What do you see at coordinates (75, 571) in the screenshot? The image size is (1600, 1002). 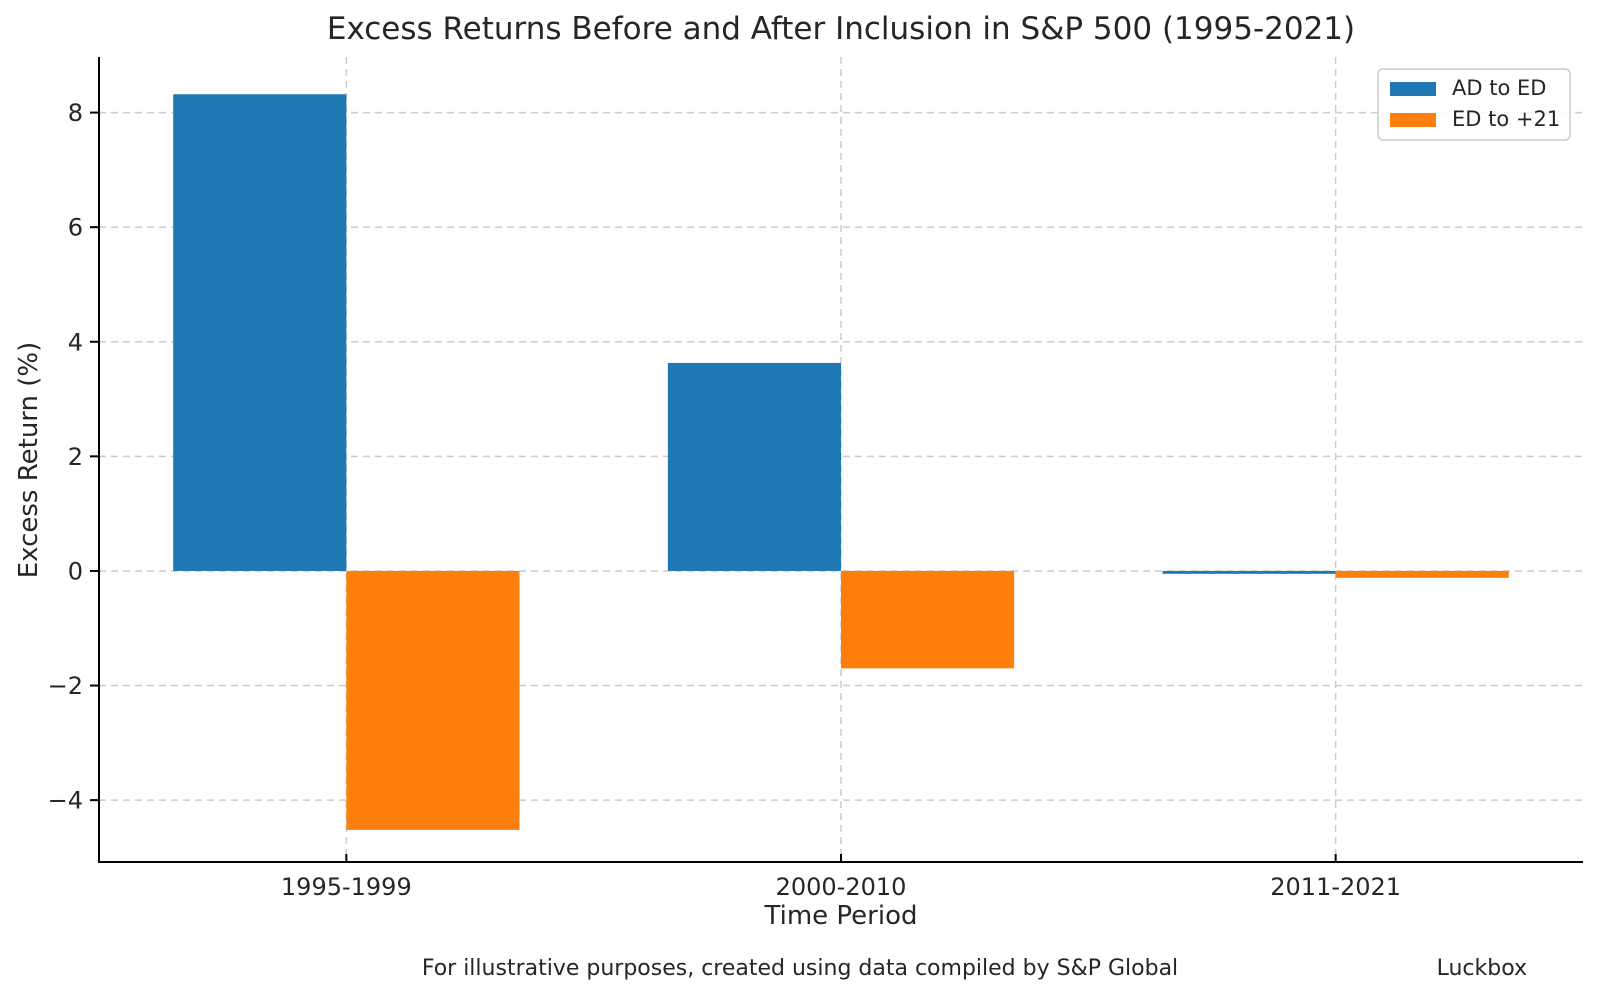 I see `y-tick-label: 0` at bounding box center [75, 571].